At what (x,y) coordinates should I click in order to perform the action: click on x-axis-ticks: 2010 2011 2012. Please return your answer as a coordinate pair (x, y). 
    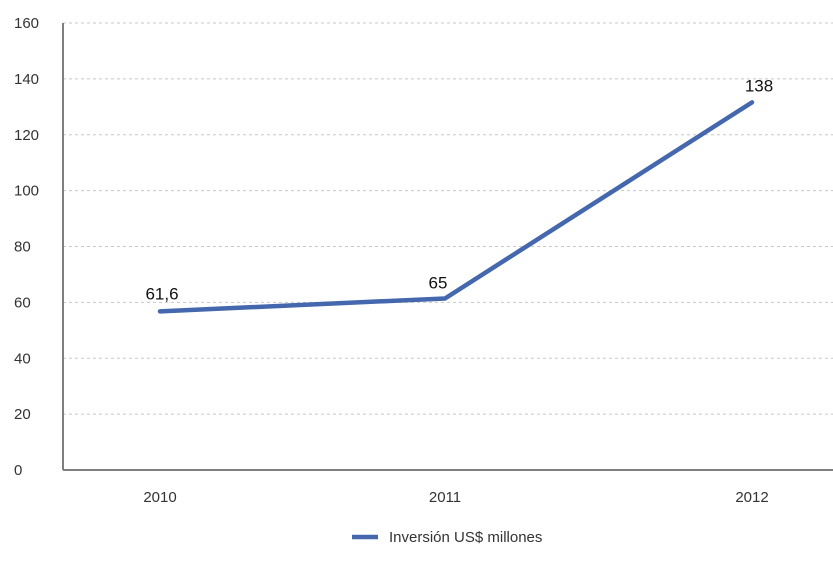
    Looking at the image, I should click on (455, 497).